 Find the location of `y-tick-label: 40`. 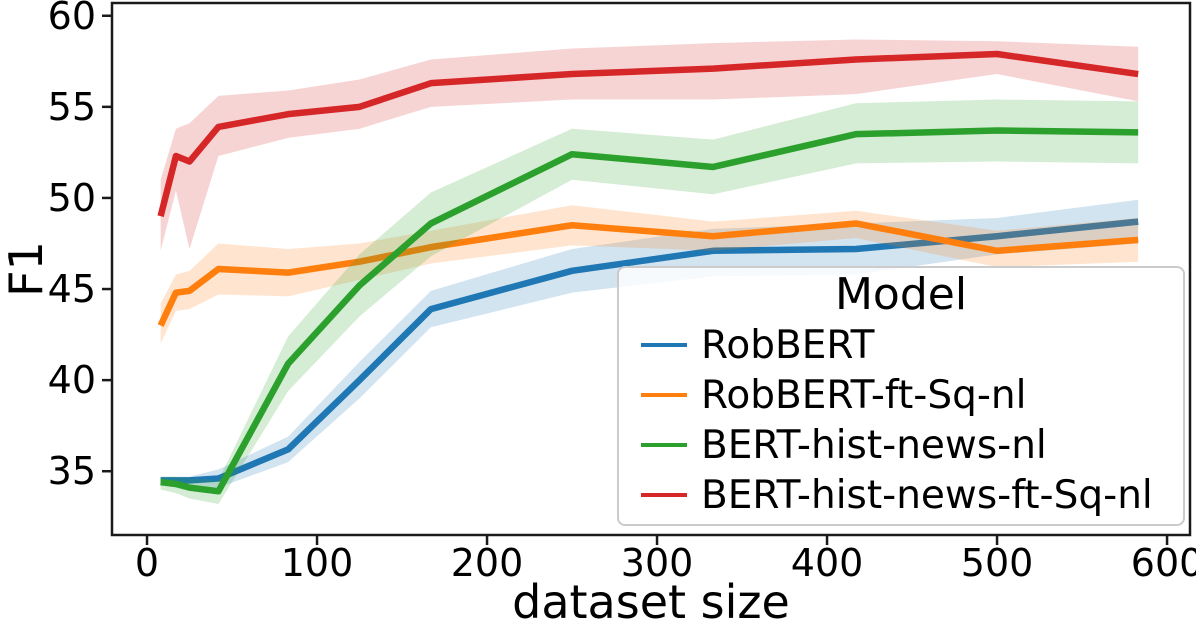

y-tick-label: 40 is located at coordinates (72, 380).